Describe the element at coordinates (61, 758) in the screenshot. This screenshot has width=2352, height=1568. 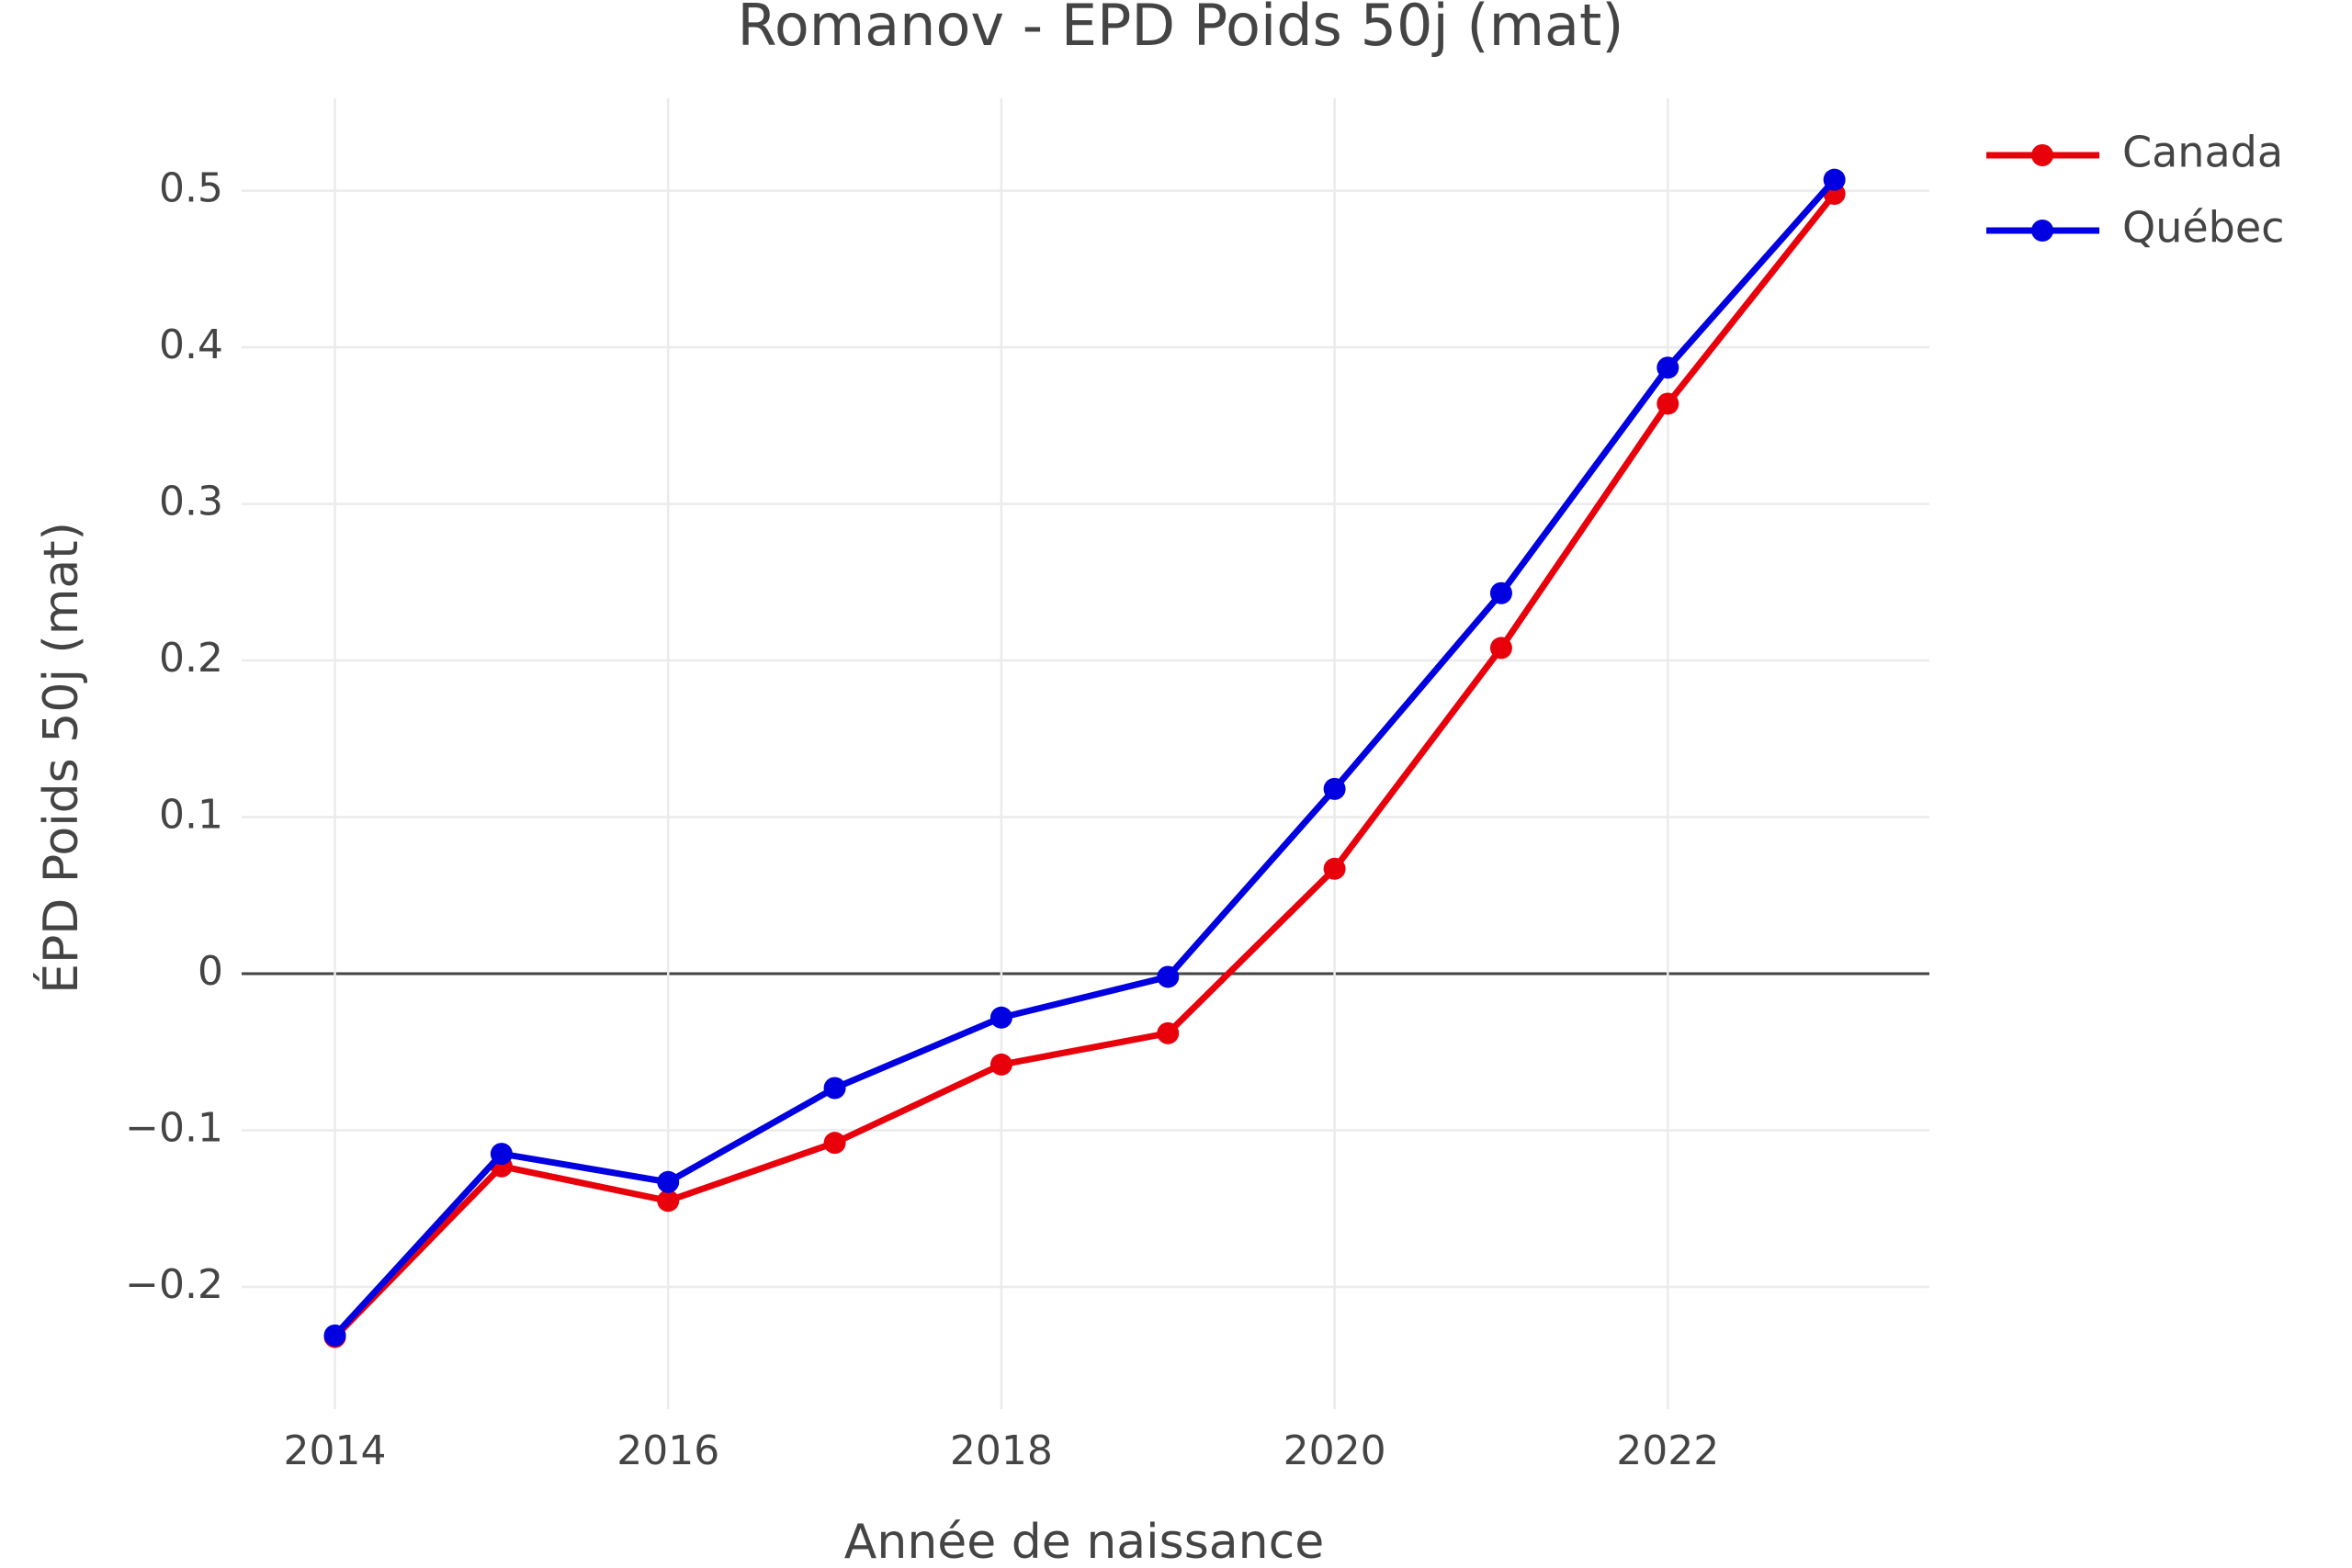
I see `y-axis-title: ÉPD Poids 50j (mat)` at that location.